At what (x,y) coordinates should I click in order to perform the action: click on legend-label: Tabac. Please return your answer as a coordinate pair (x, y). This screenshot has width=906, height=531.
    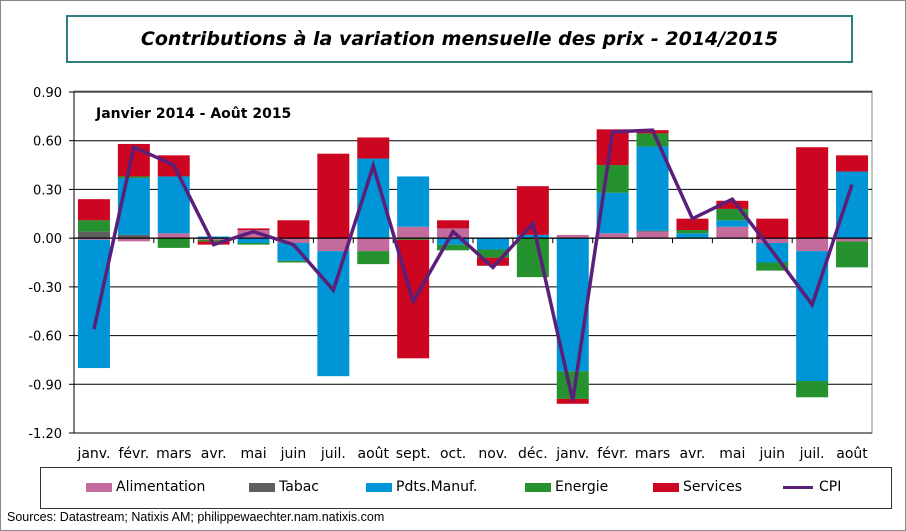
    Looking at the image, I should click on (299, 487).